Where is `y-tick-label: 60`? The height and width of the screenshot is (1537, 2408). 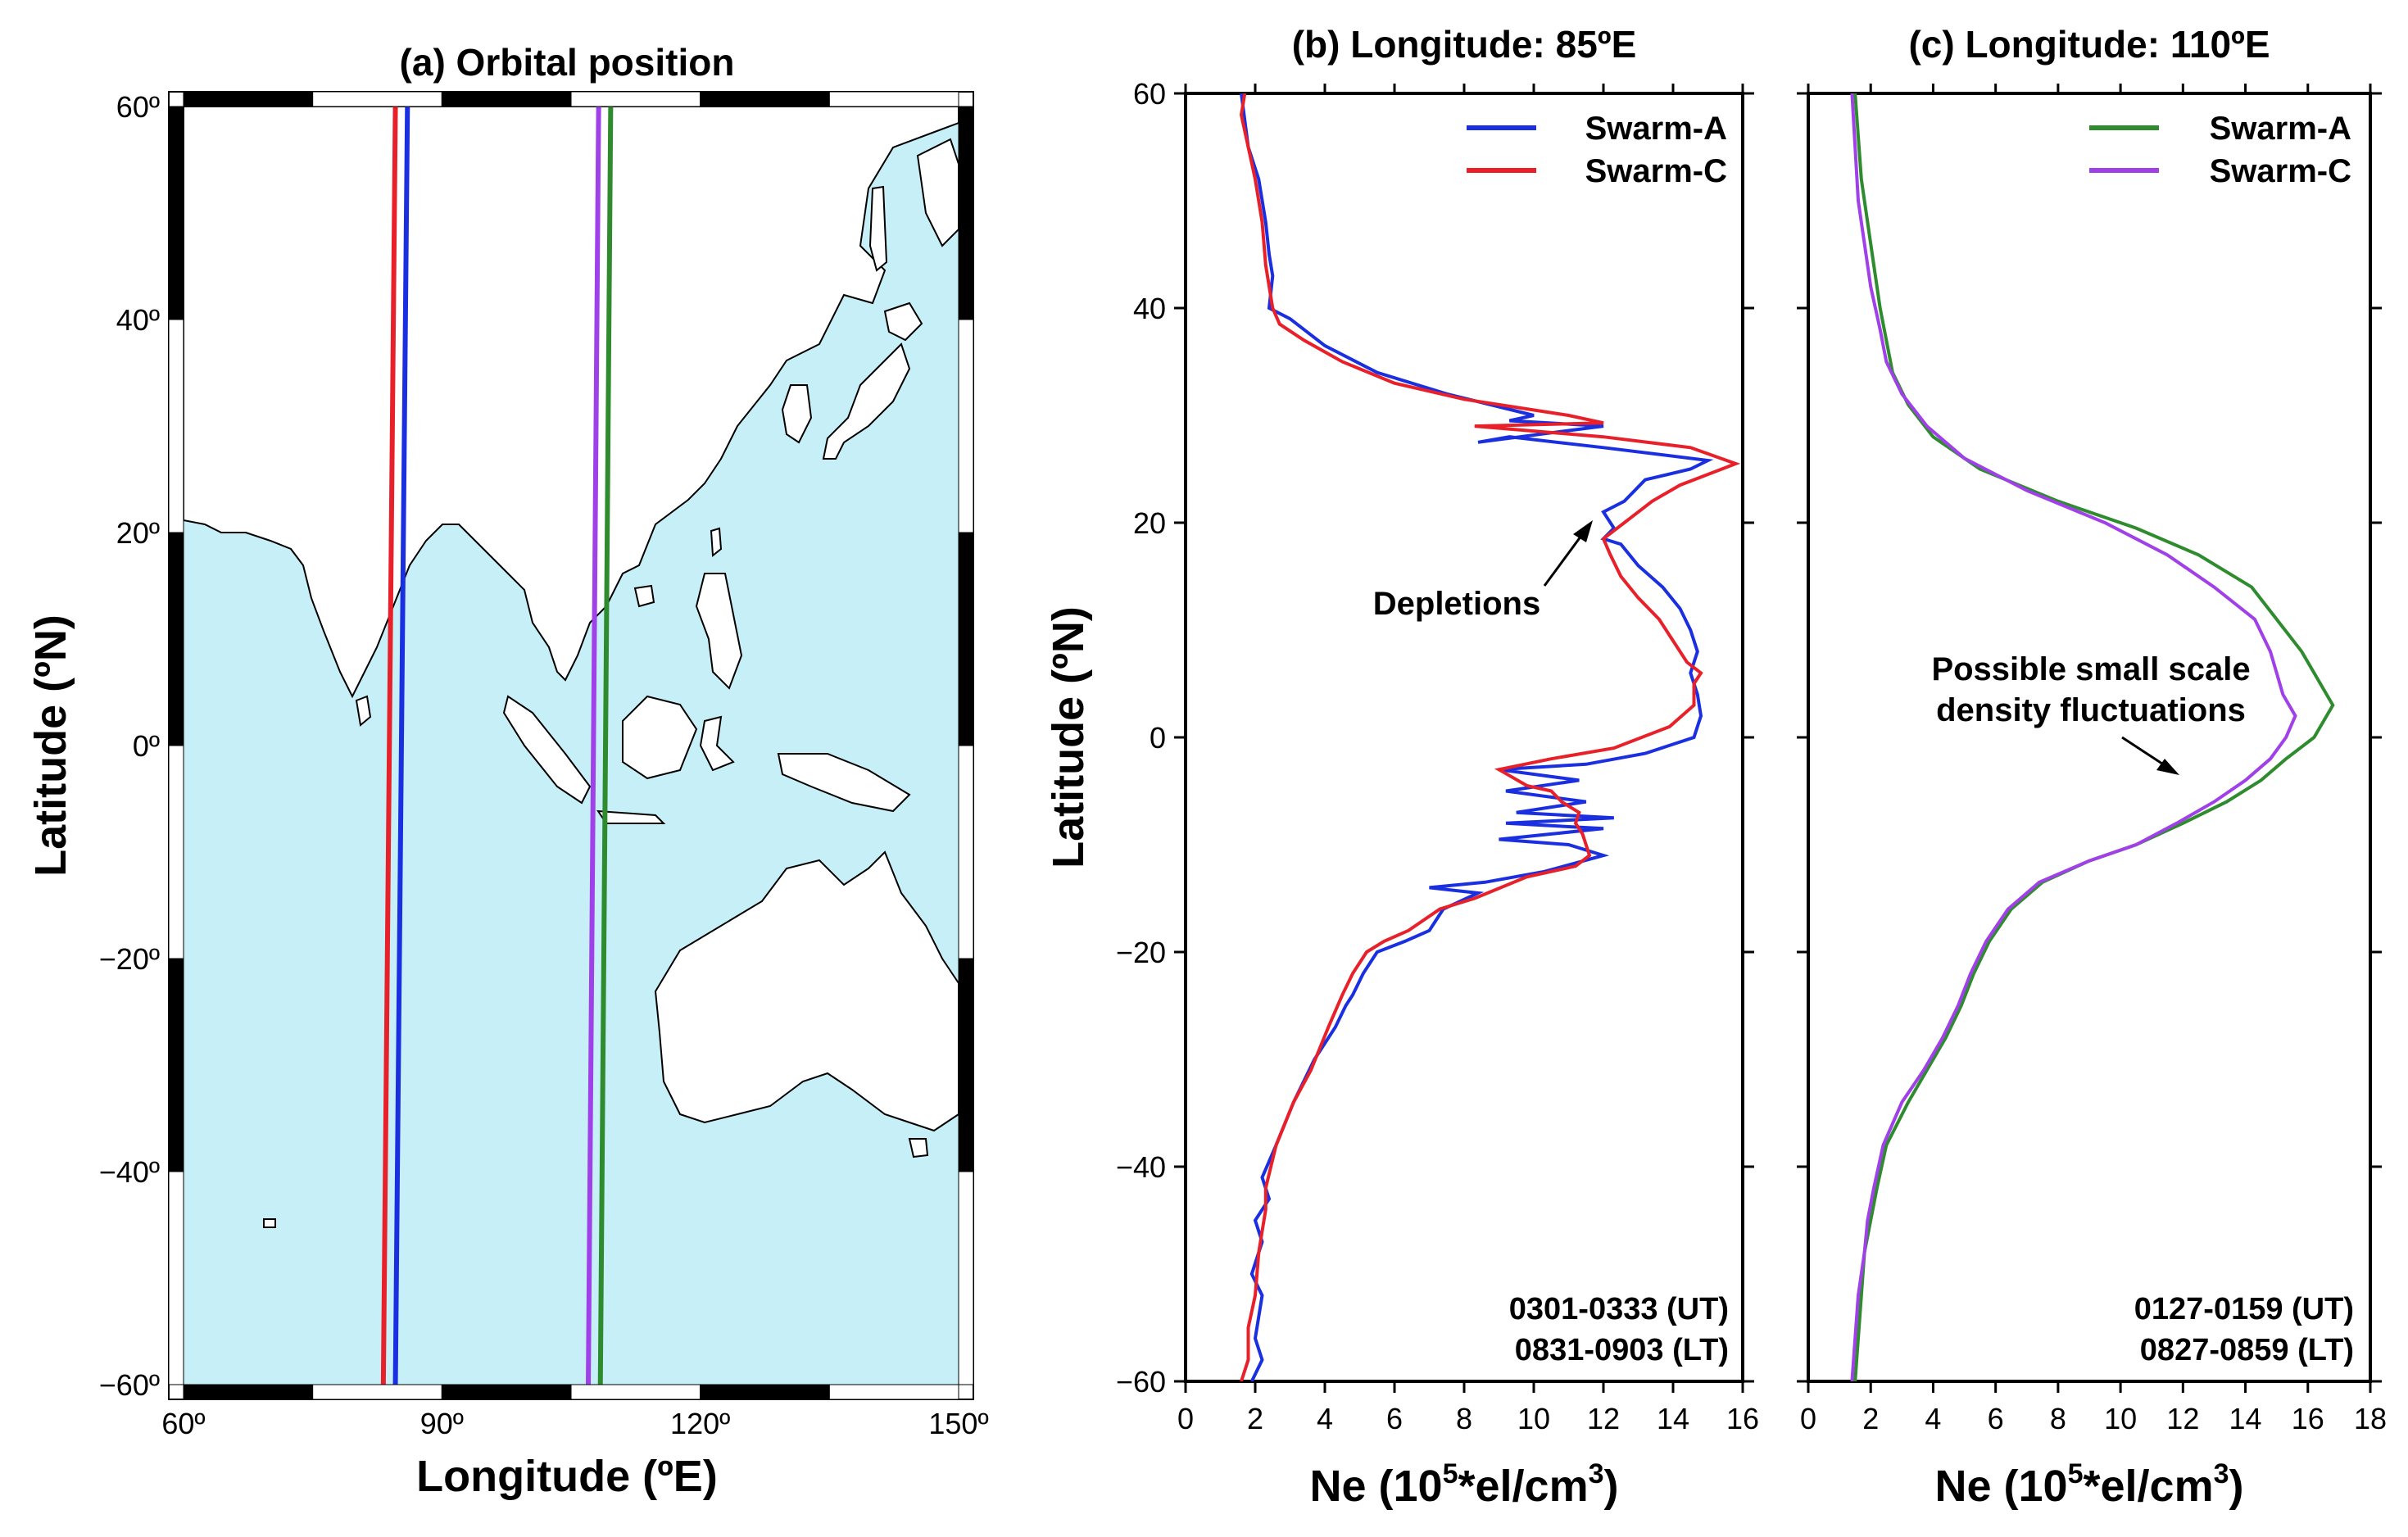
y-tick-label: 60 is located at coordinates (1149, 94).